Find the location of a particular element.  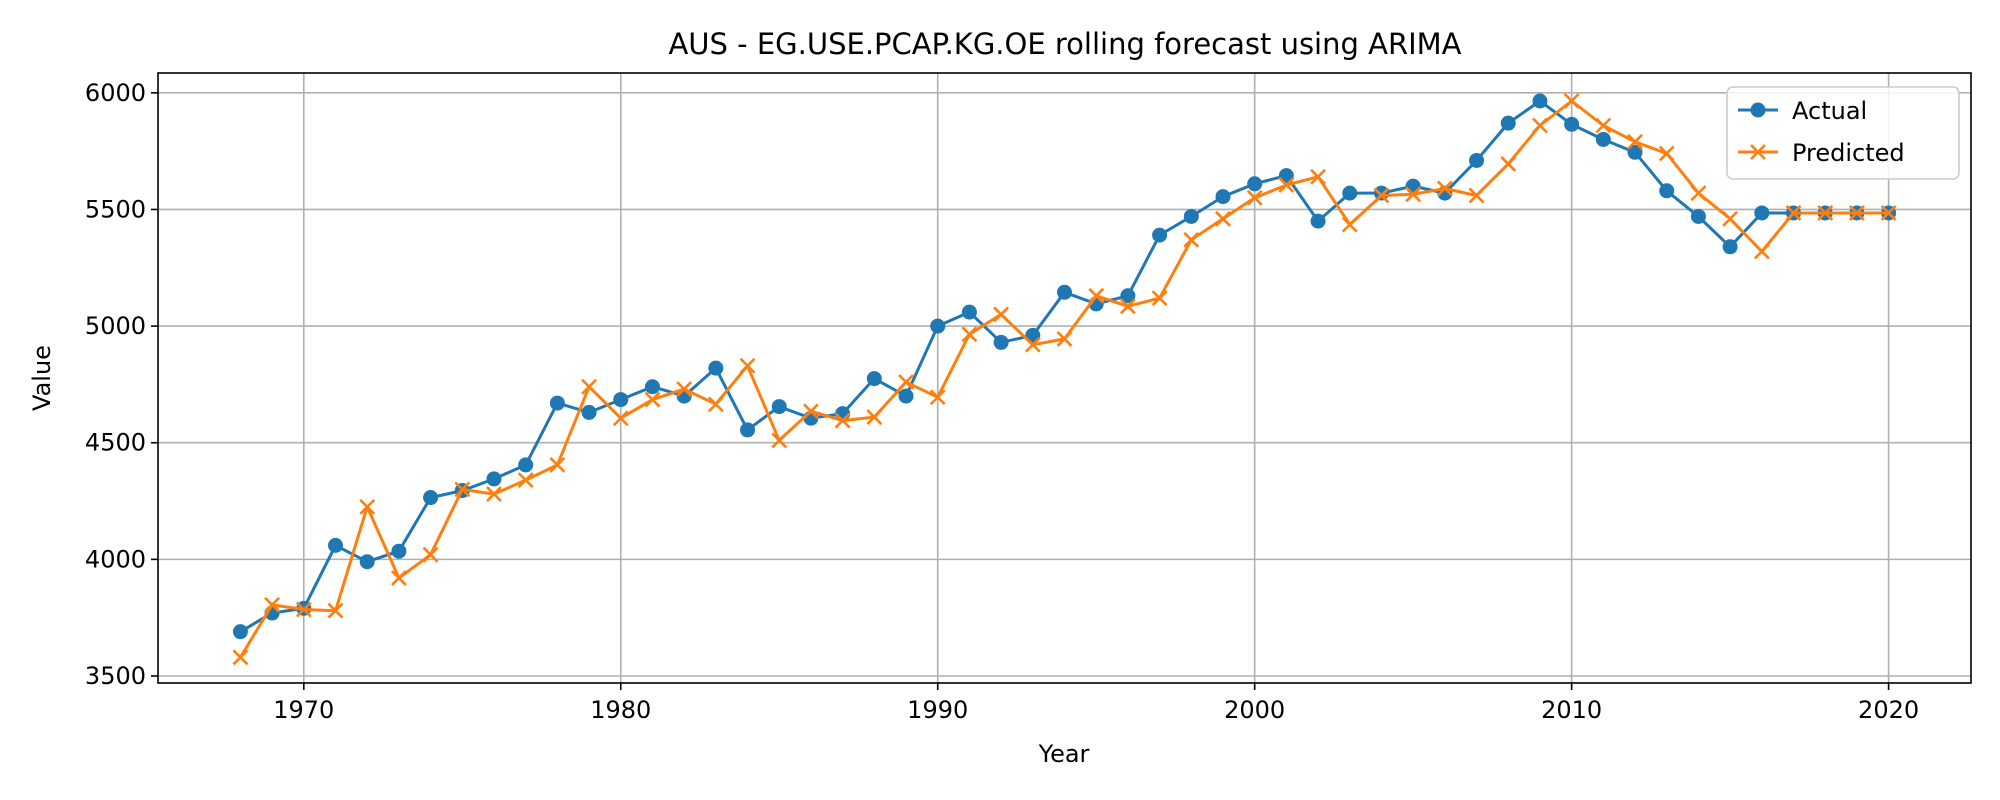

legend-label-predicted: Predicted is located at coordinates (1848, 153).